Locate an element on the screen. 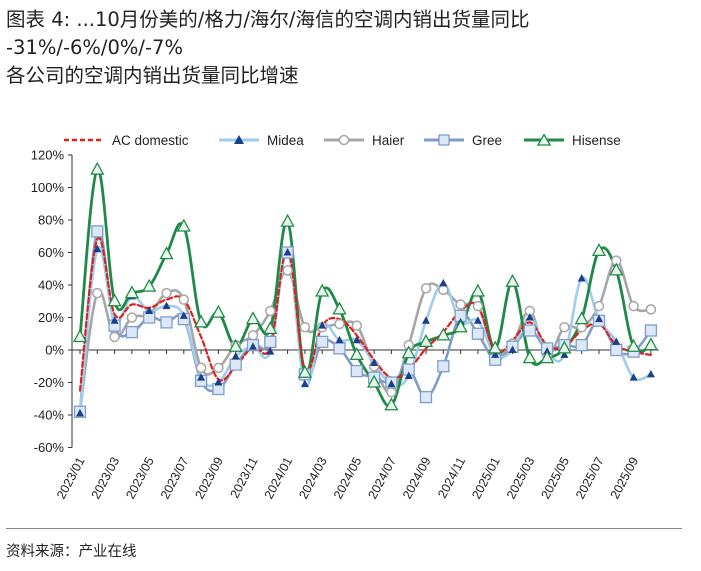 This screenshot has height=571, width=701. y-tick-label: 120% is located at coordinates (48, 156).